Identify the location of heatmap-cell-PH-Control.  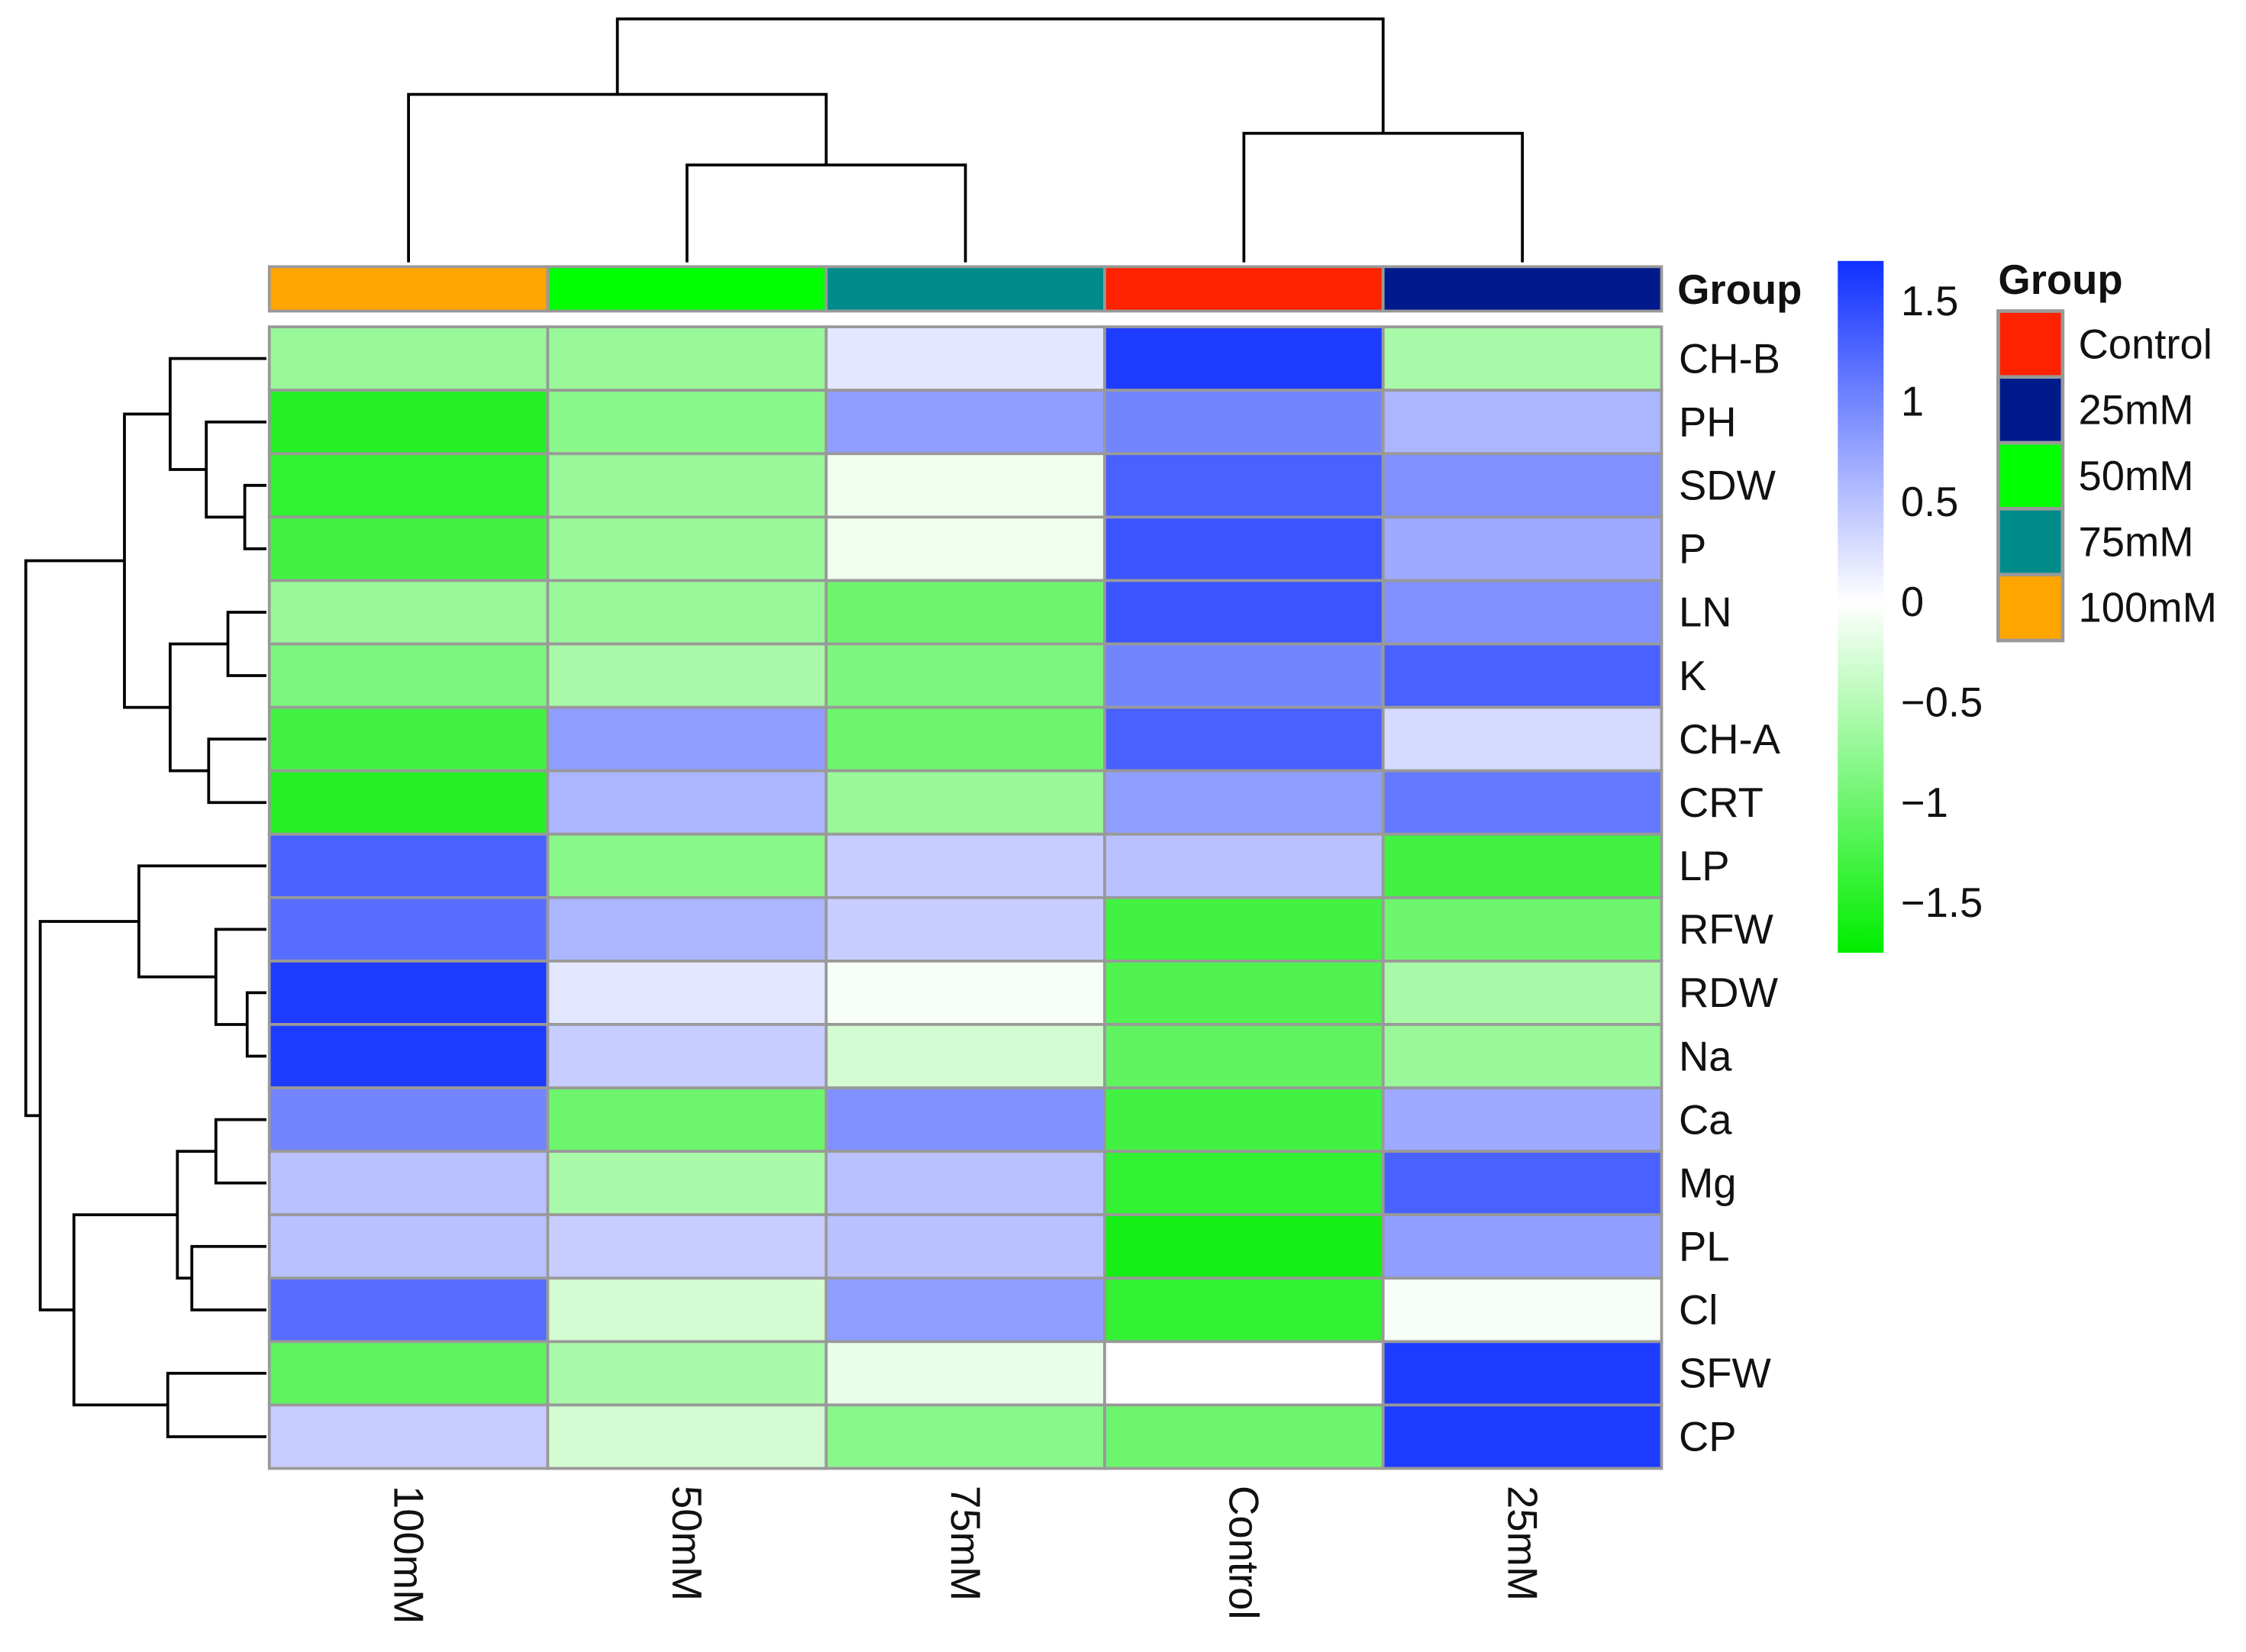
(1244, 422).